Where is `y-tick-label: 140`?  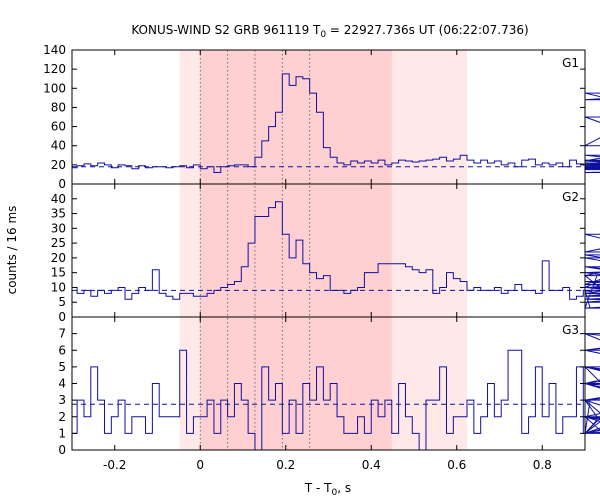
y-tick-label: 140 is located at coordinates (54, 50).